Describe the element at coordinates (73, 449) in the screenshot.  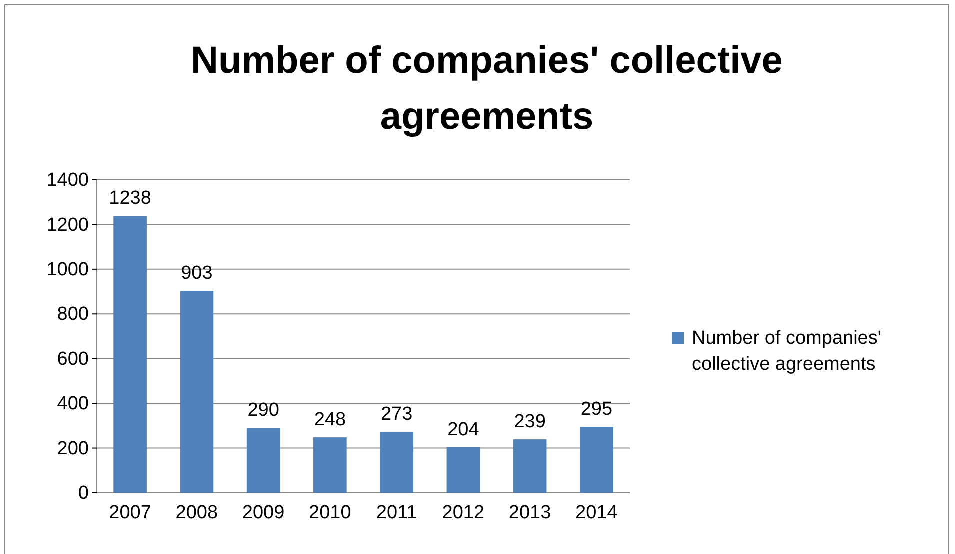
I see `y-tick-label: 200` at that location.